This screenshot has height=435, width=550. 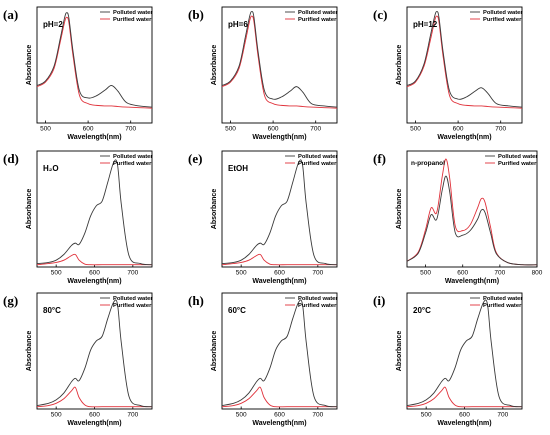 I want to click on panel-label: (i), so click(x=379, y=300).